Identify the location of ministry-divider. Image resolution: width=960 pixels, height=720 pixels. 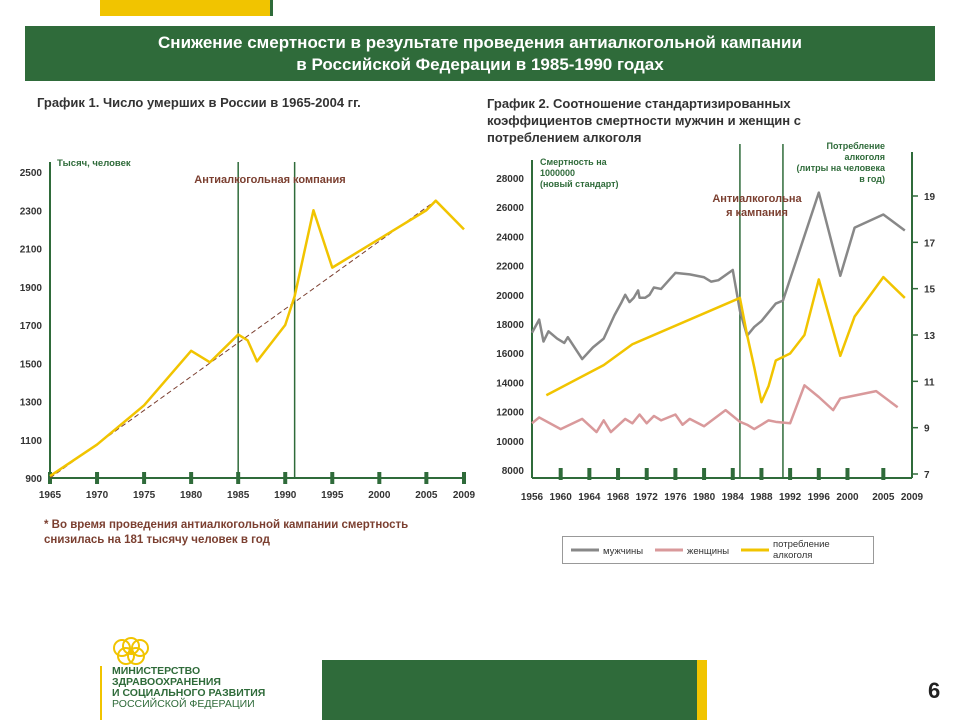
(101, 693).